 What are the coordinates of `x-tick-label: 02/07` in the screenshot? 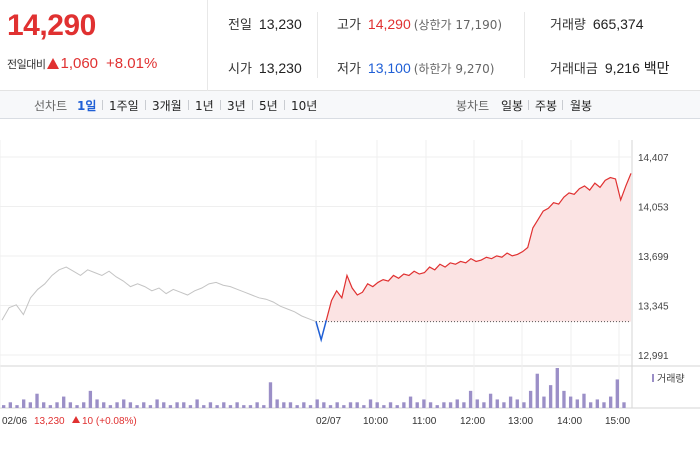 It's located at (328, 421).